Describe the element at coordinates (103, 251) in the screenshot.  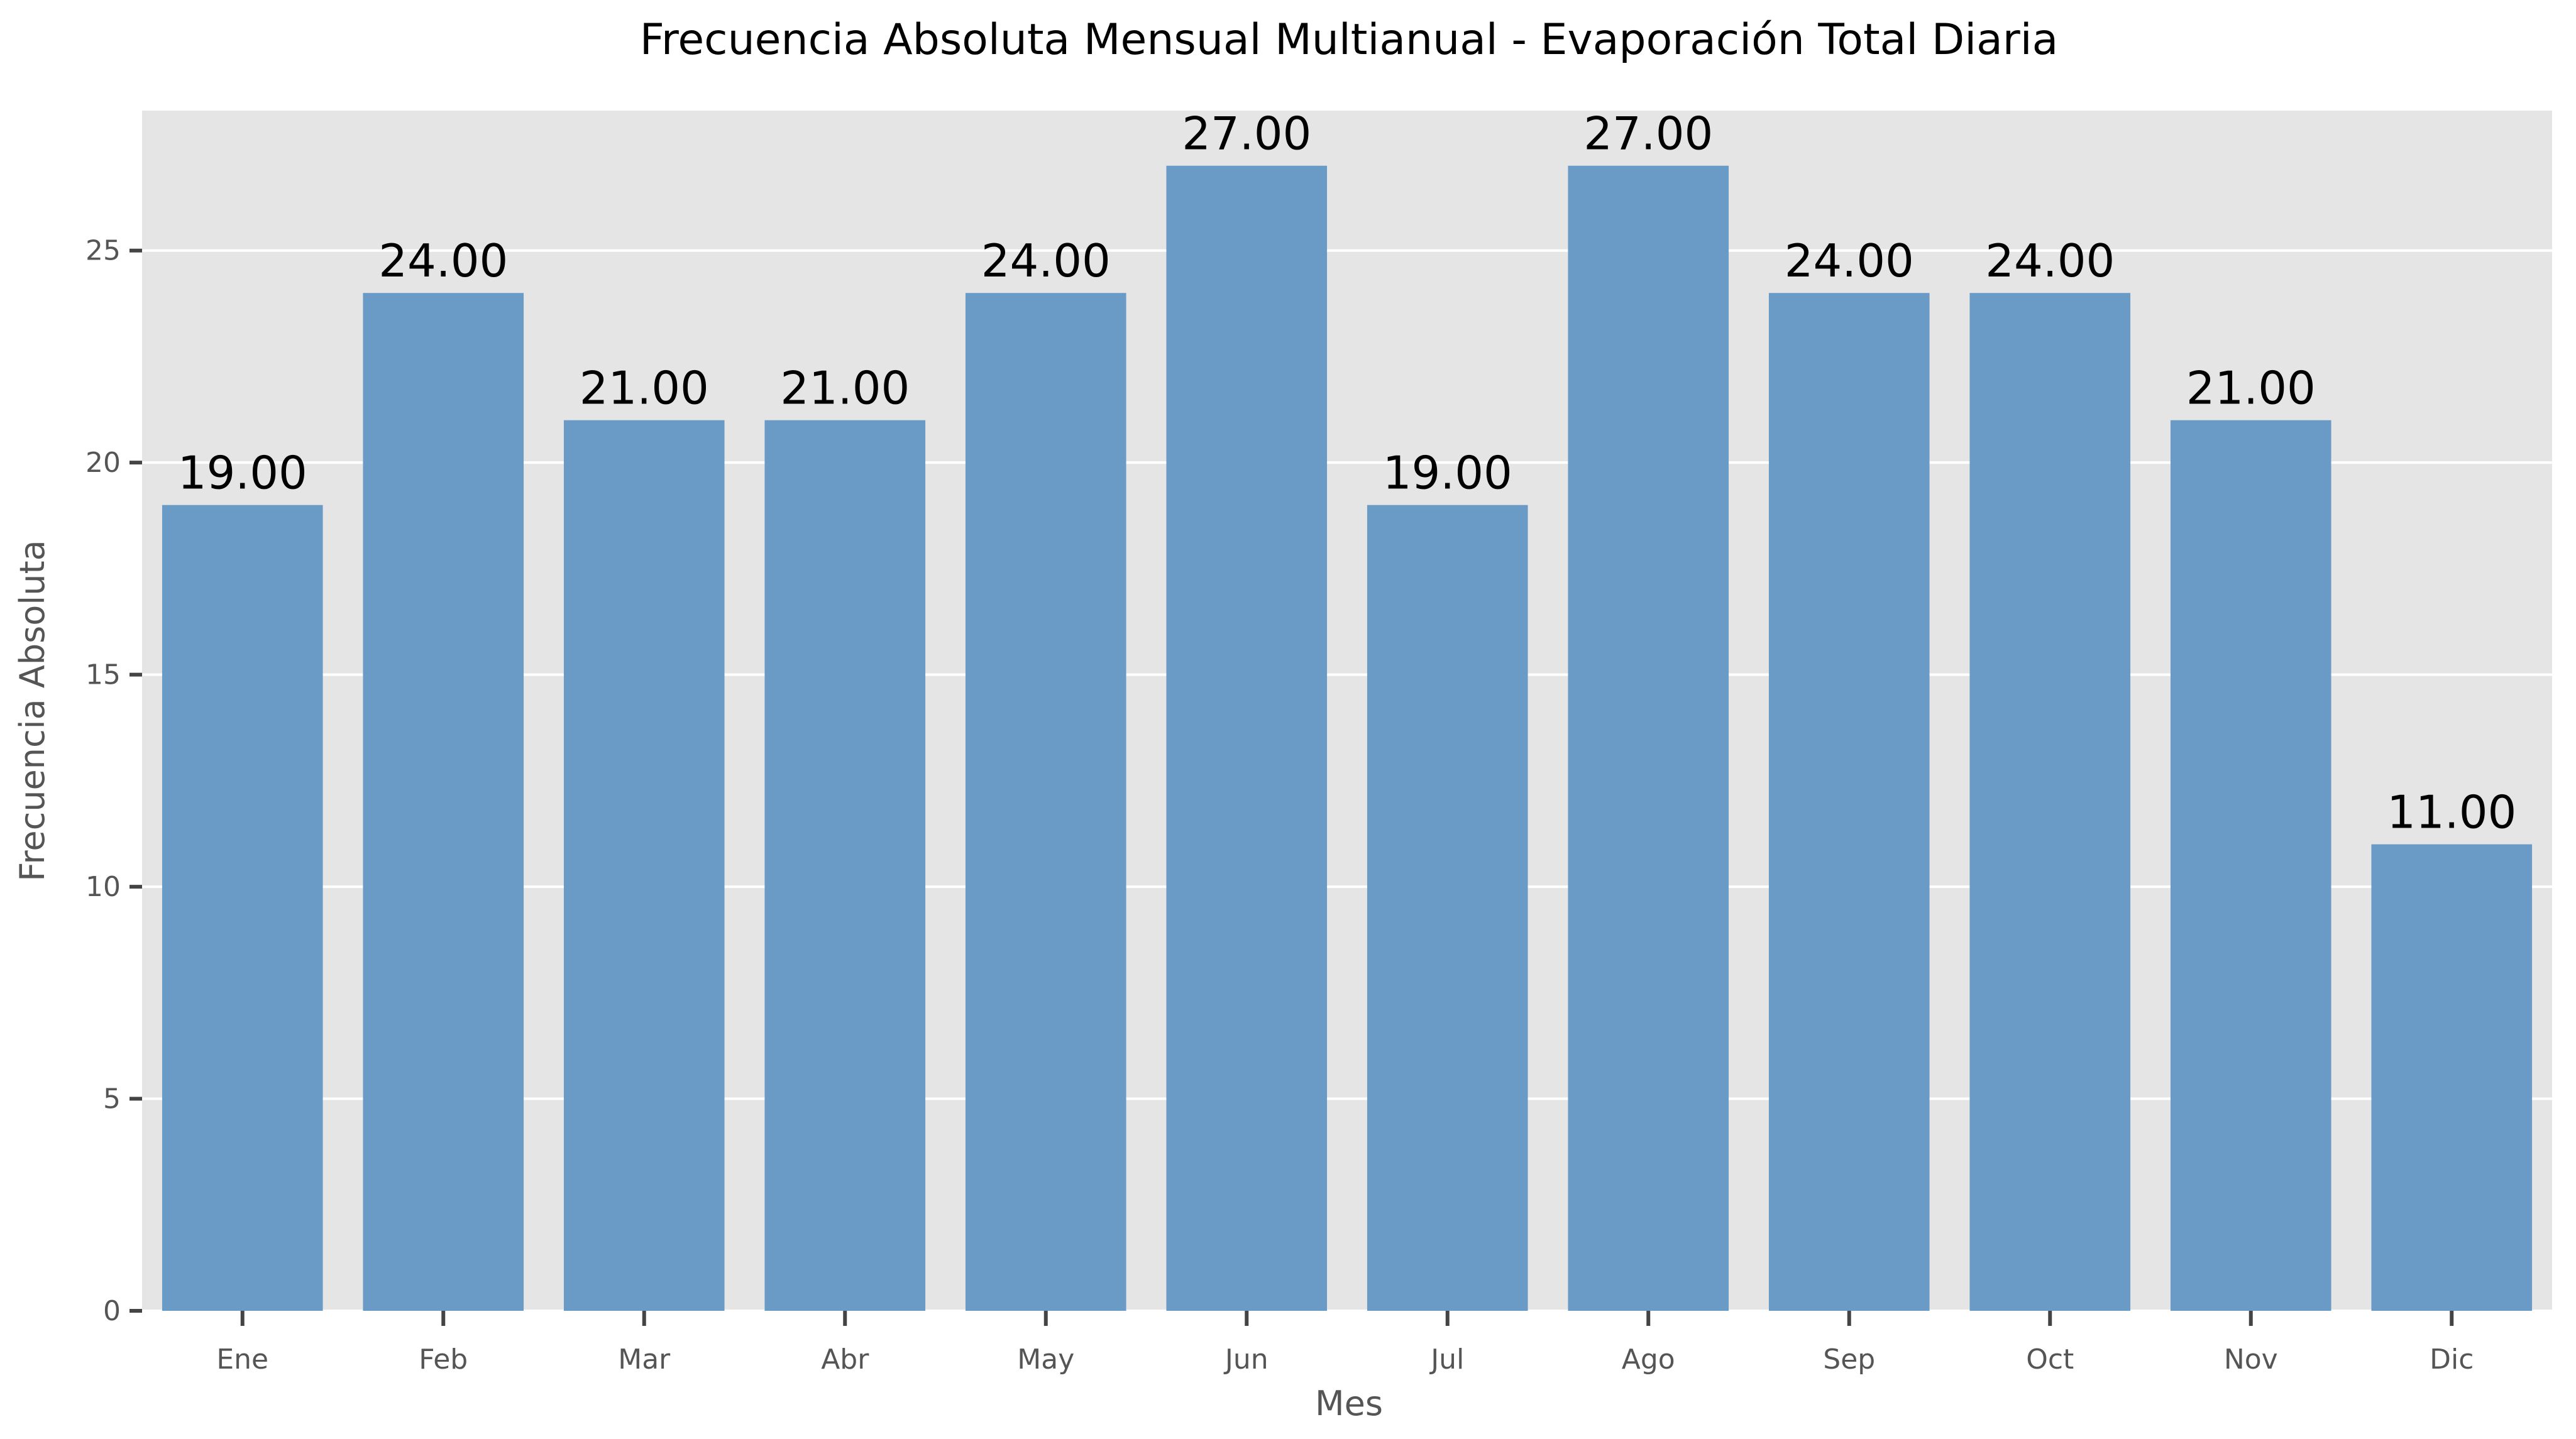
I see `y-tick-label: 25` at that location.